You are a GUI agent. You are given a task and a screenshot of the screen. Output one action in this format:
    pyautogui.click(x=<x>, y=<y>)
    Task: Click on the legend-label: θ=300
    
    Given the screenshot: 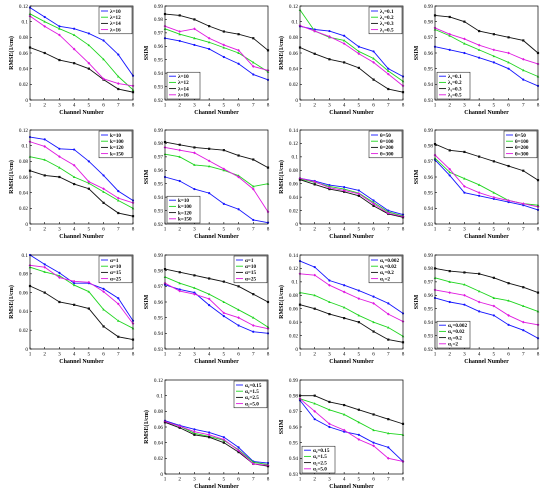 What is the action you would take?
    pyautogui.click(x=387, y=154)
    